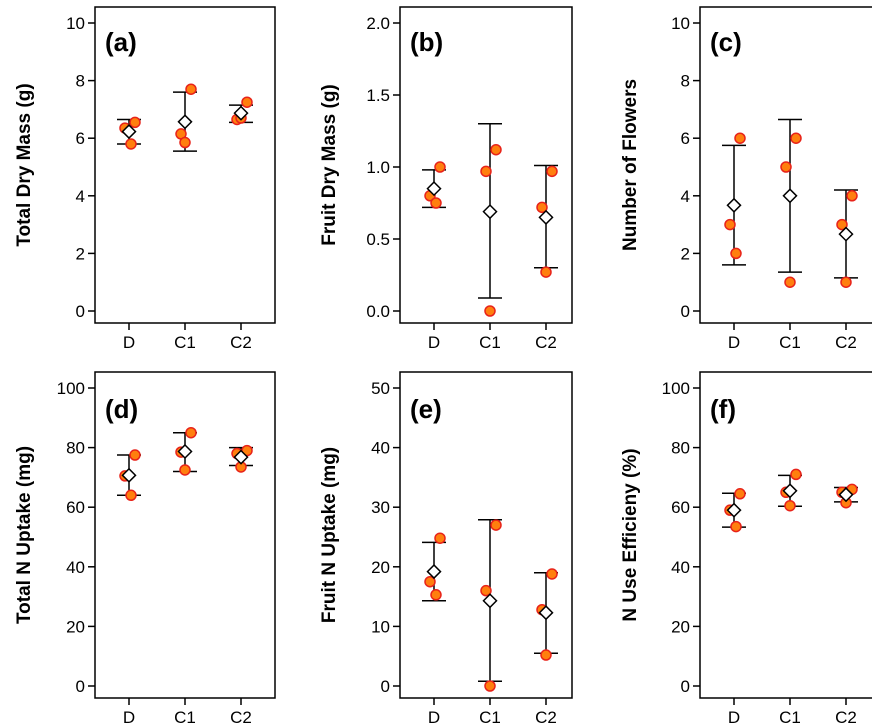  What do you see at coordinates (24, 535) in the screenshot?
I see `y-axis-label: Total N Uptake (mg)` at bounding box center [24, 535].